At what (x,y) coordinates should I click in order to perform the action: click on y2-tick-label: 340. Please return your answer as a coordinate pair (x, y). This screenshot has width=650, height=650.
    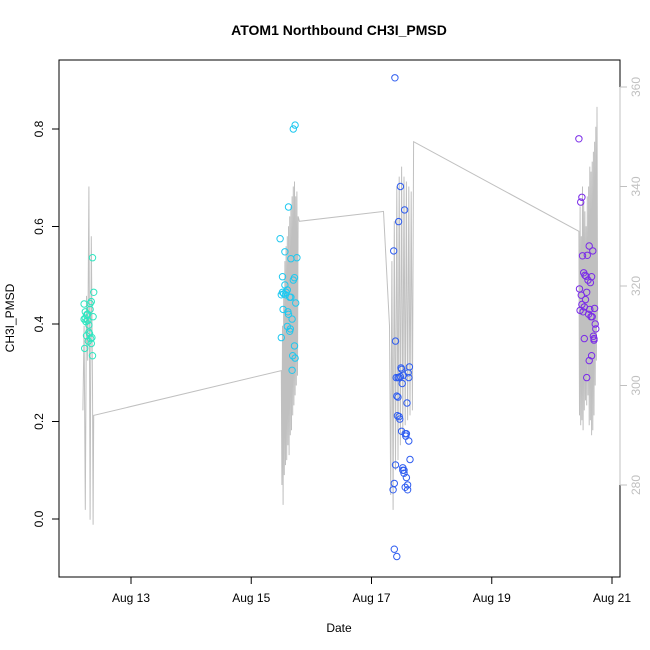
    Looking at the image, I should click on (636, 186).